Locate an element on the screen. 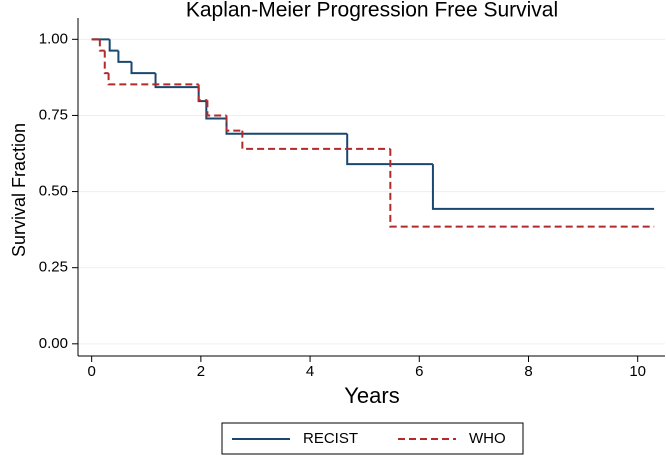 This screenshot has height=456, width=666. y-tick-label: 0.75 is located at coordinates (53, 114).